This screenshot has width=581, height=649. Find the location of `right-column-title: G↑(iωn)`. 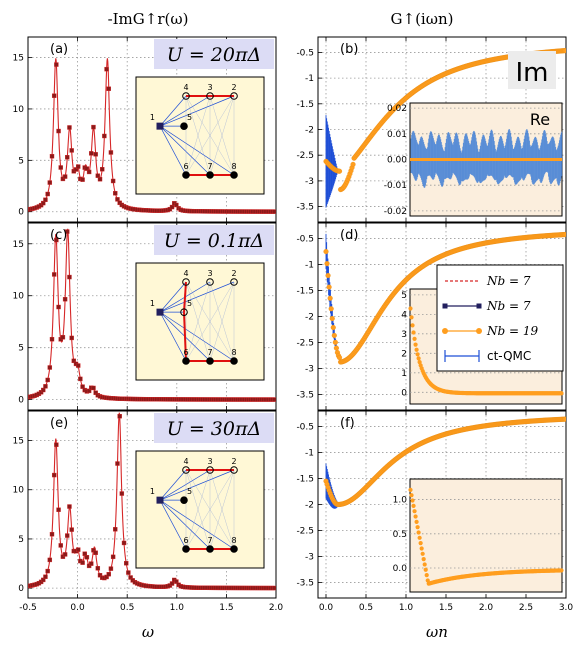

right-column-title: G↑(iωn) is located at coordinates (422, 19).